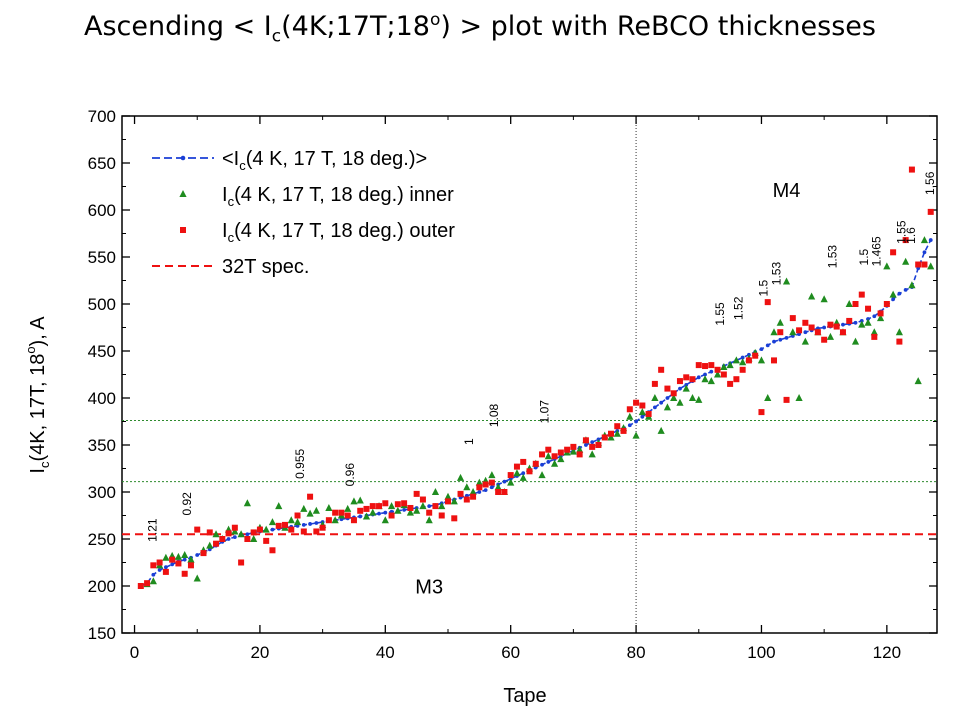 This screenshot has height=720, width=960. What do you see at coordinates (102, 210) in the screenshot?
I see `y-tick-label: 600` at bounding box center [102, 210].